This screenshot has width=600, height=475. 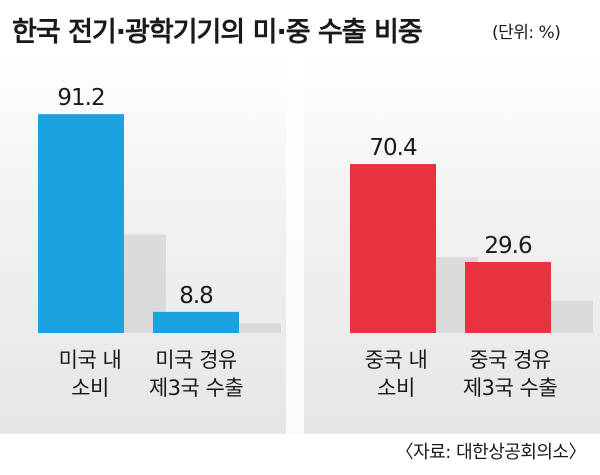 I want to click on source-note: 〈자료: 대한상공회의소〉, so click(x=491, y=452).